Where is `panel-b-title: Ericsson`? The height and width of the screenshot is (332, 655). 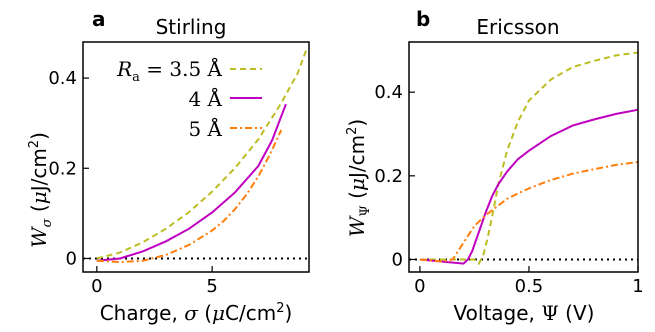
panel-b-title: Ericsson is located at coordinates (517, 27).